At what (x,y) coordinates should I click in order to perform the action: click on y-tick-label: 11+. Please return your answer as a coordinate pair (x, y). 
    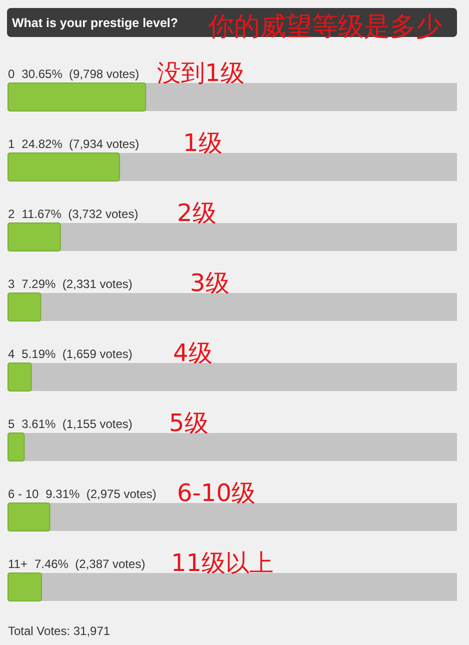
    Looking at the image, I should click on (18, 564).